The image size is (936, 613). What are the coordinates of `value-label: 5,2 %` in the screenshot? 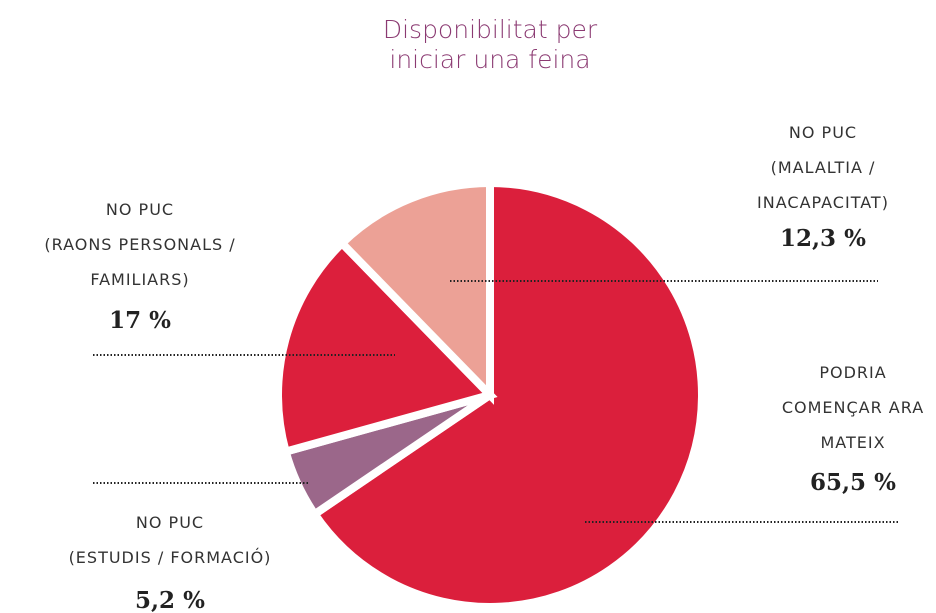 It's located at (170, 600).